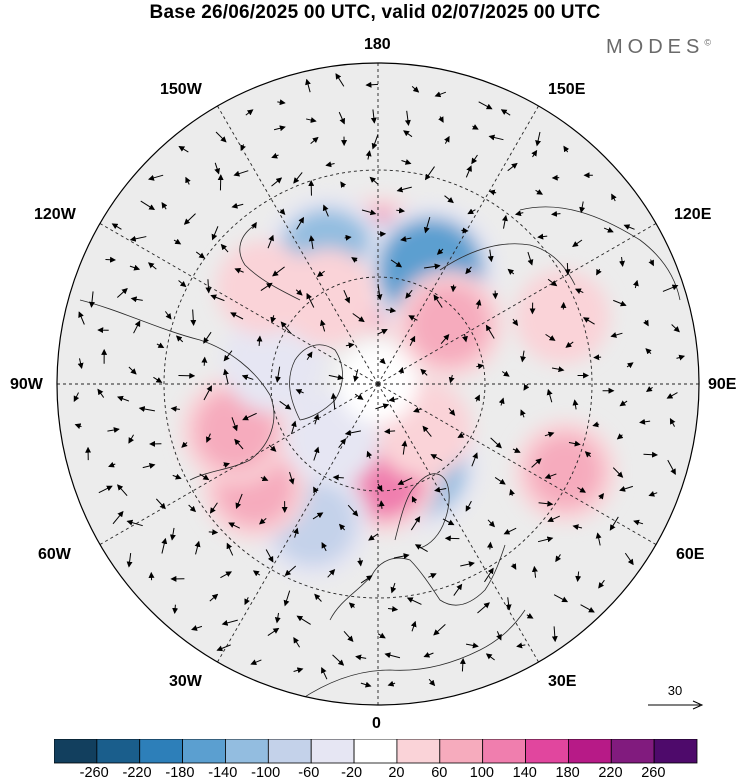 This screenshot has width=750, height=783. Describe the element at coordinates (328, 297) in the screenshot. I see `anomaly-patch` at that location.